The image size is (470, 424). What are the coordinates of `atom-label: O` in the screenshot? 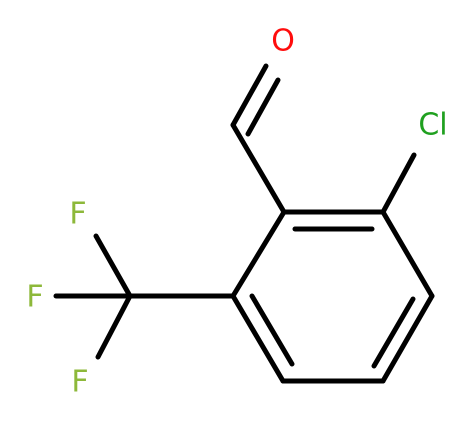 It's located at (283, 41).